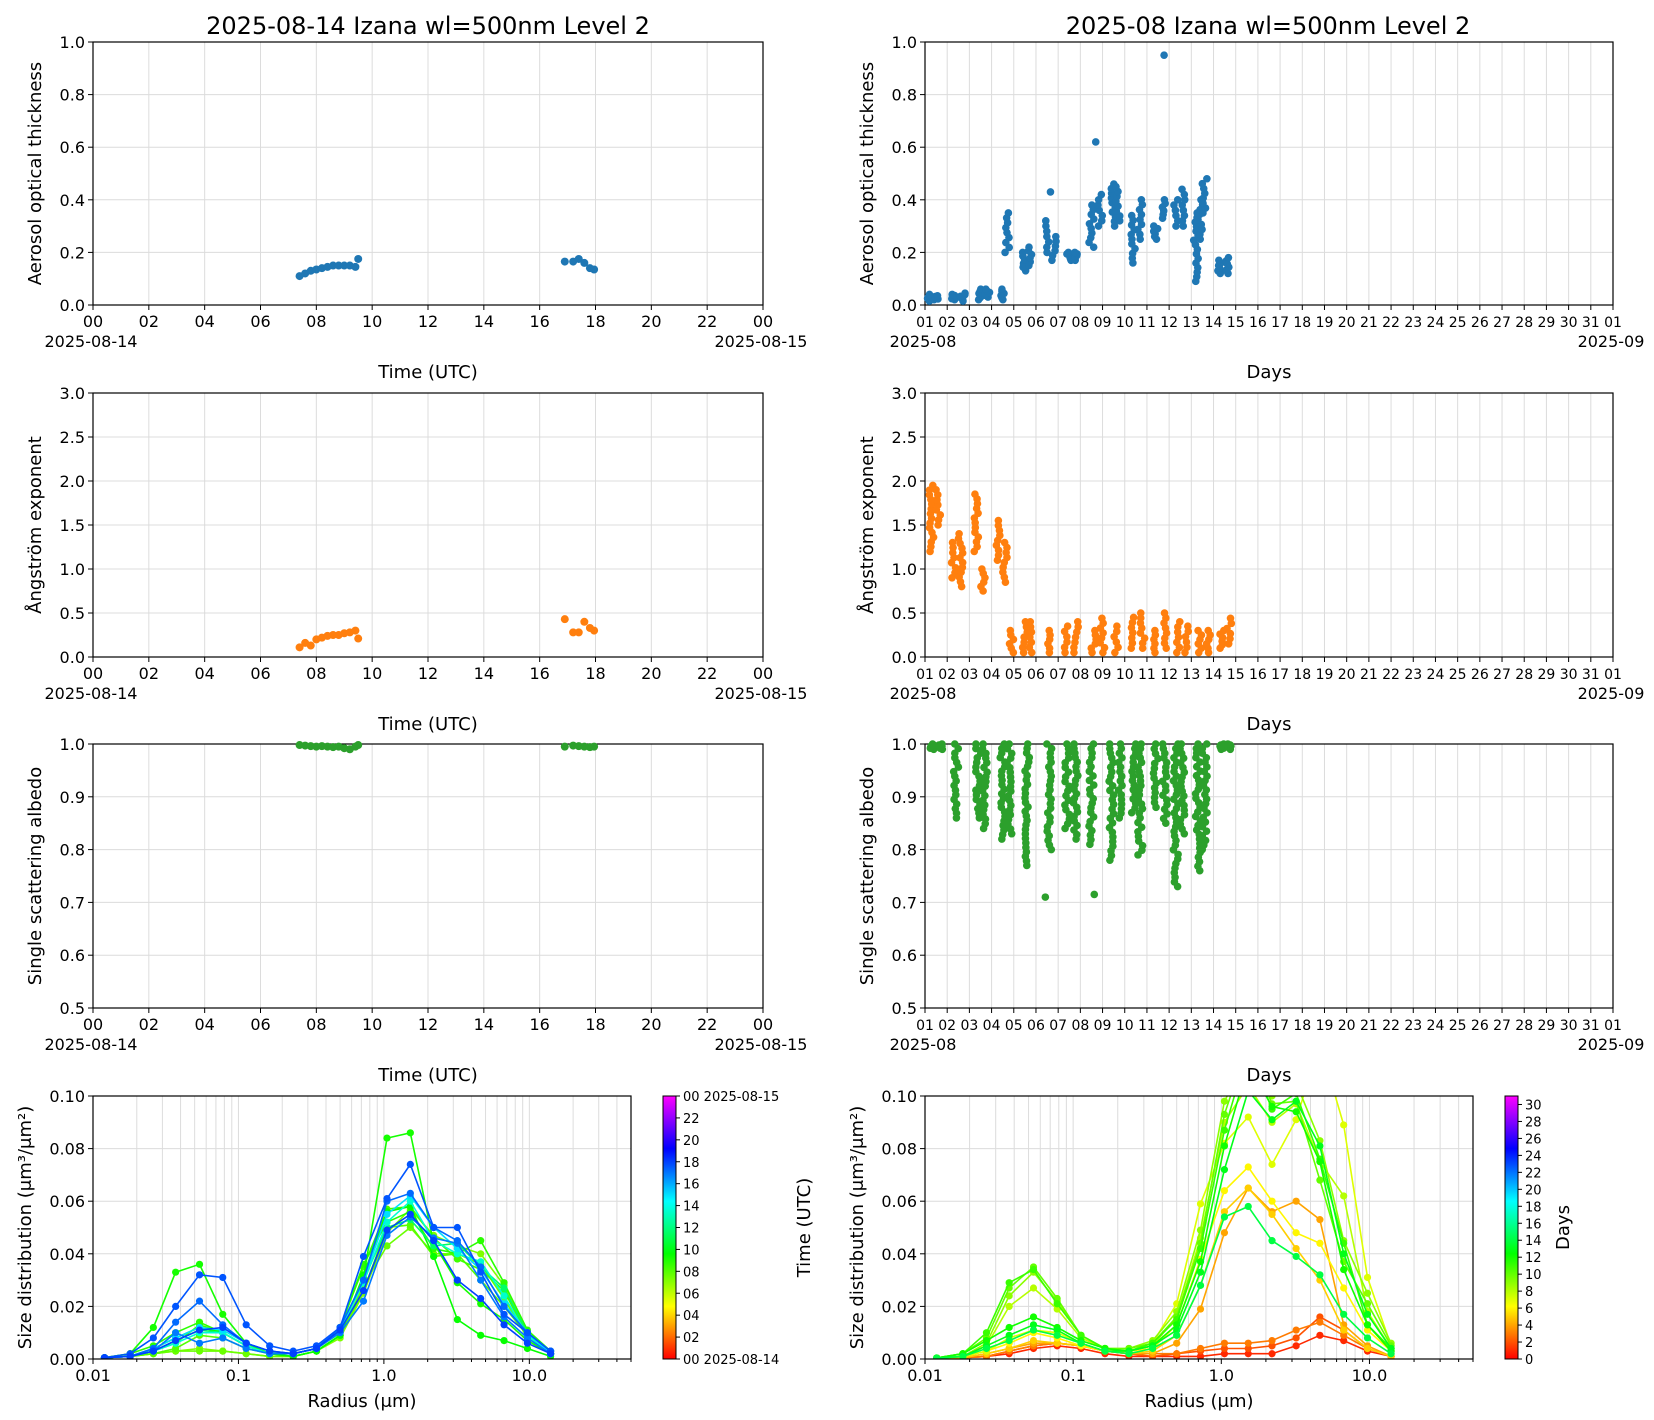 The height and width of the screenshot is (1420, 1654). Describe the element at coordinates (1198, 1401) in the screenshot. I see `x-axis-label: Radius (μm)` at that location.